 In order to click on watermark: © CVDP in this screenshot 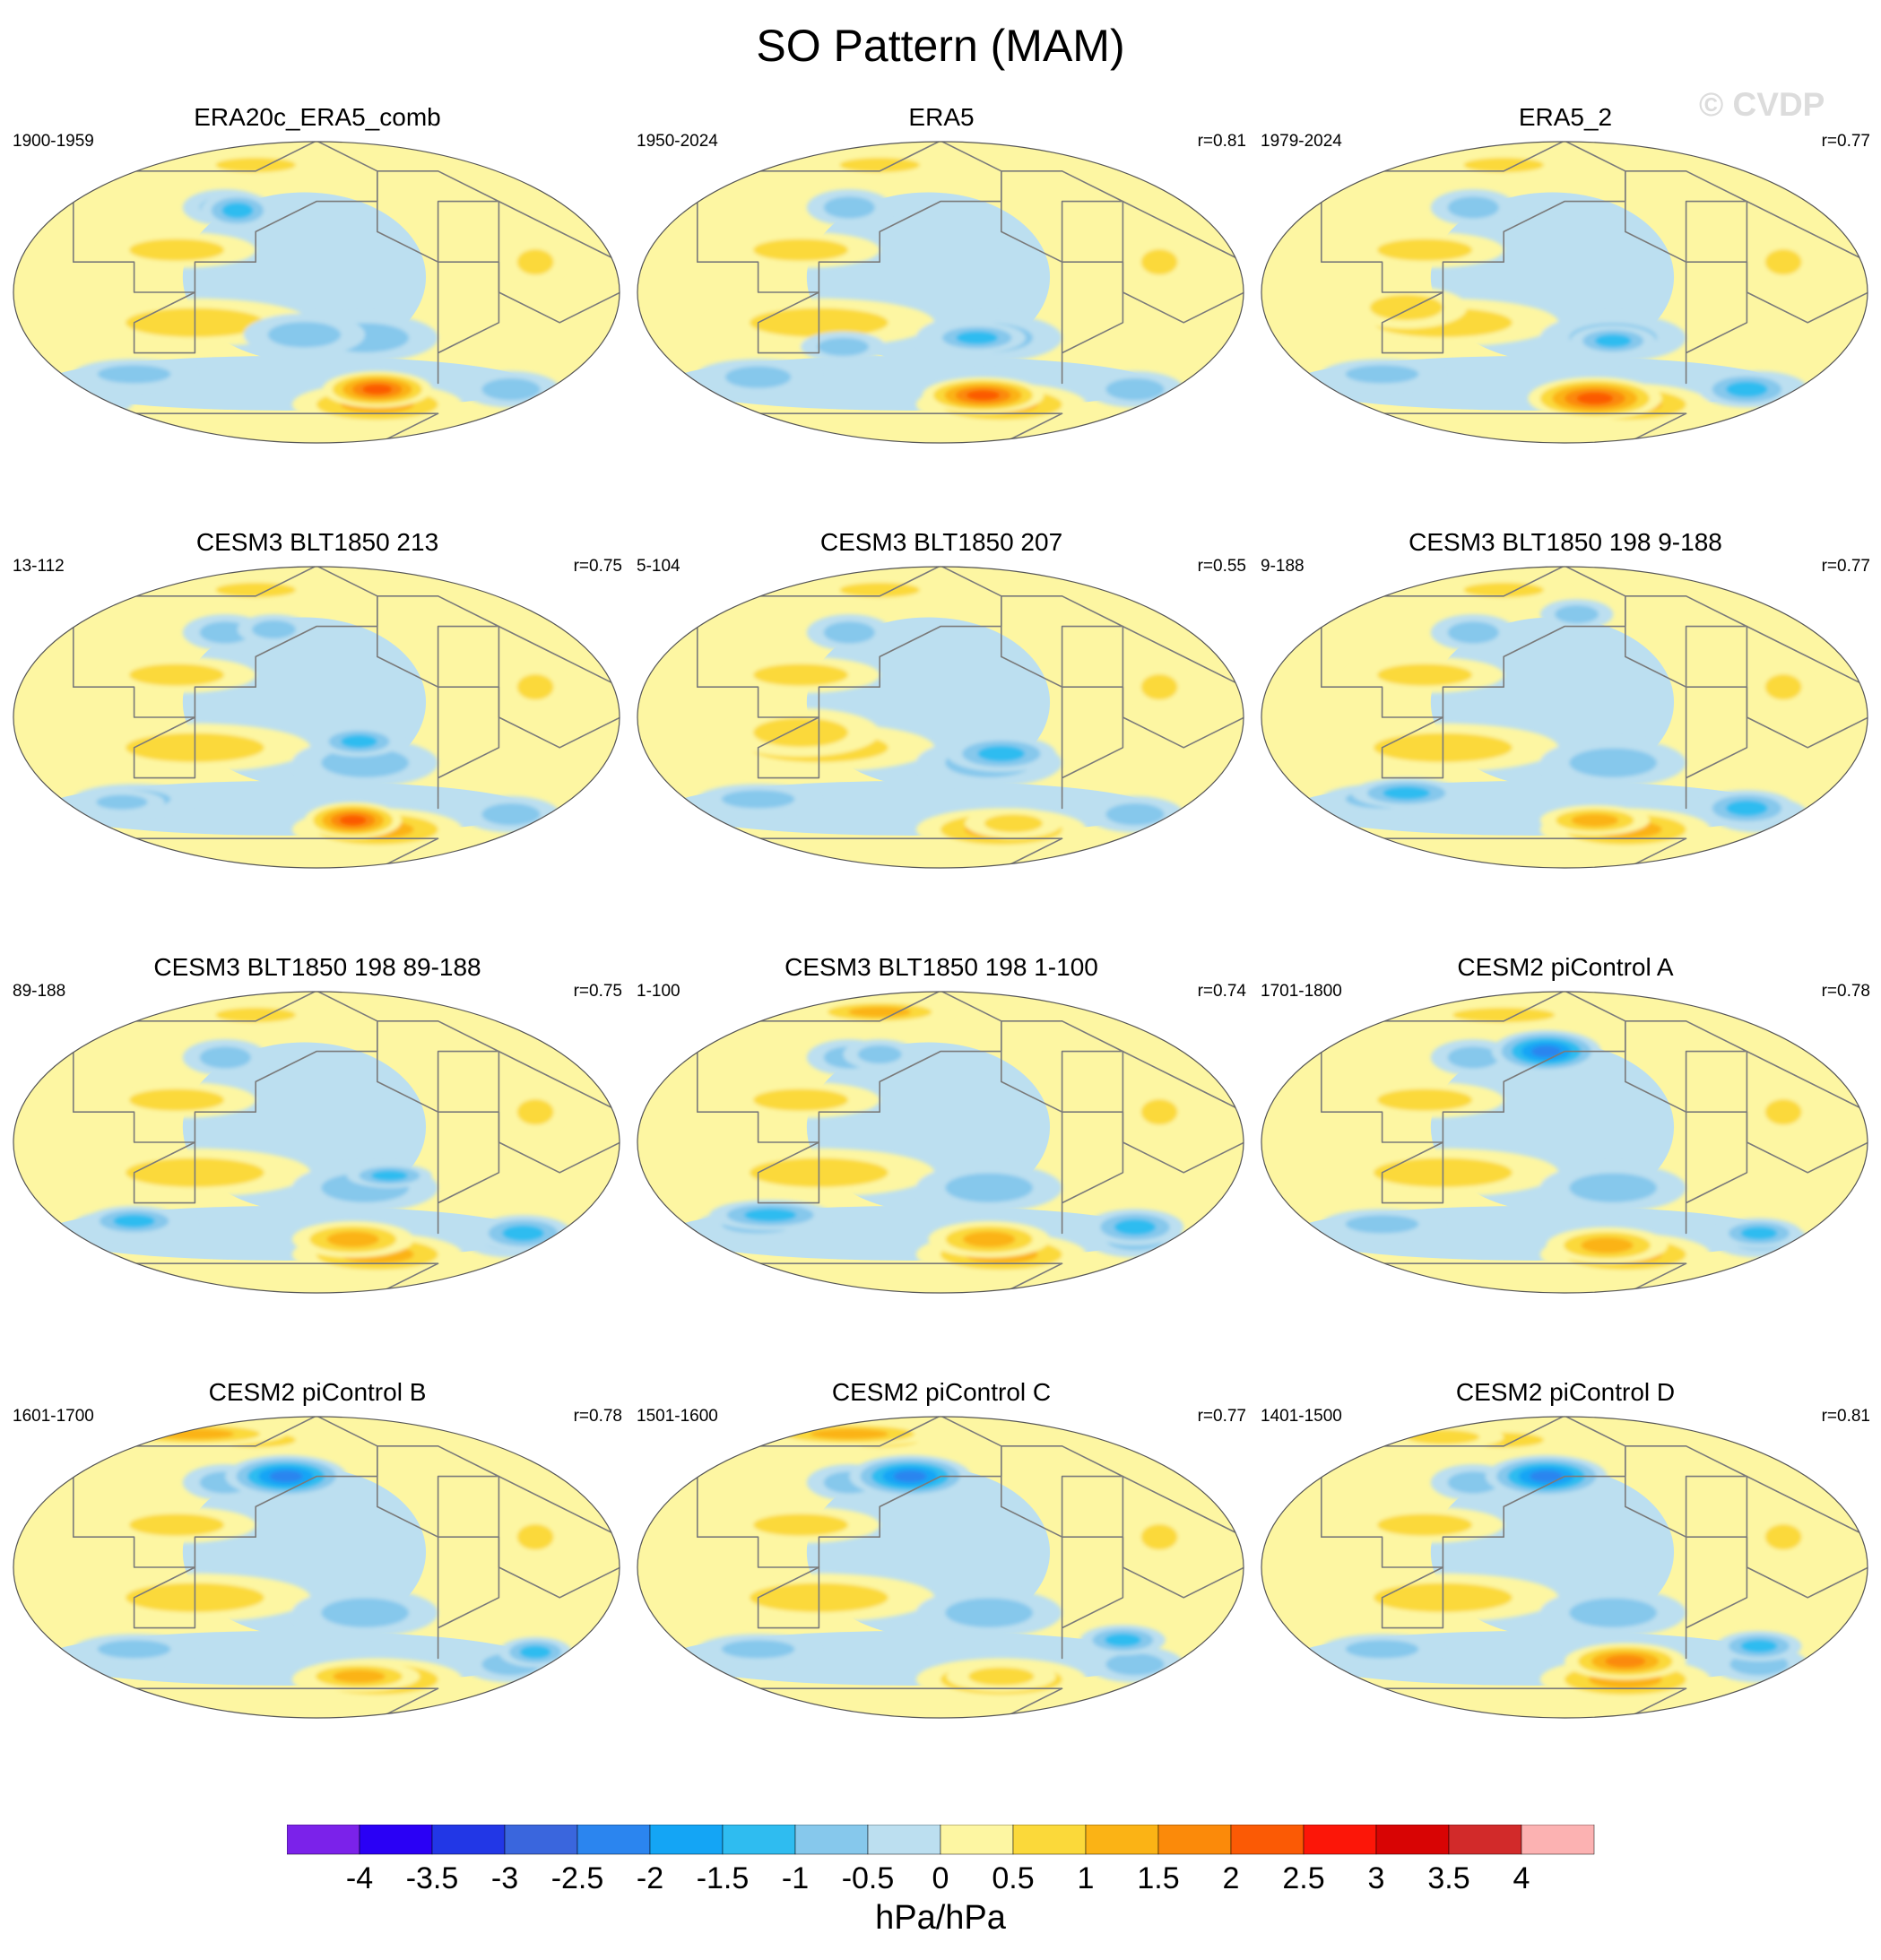, I will do `click(1762, 104)`.